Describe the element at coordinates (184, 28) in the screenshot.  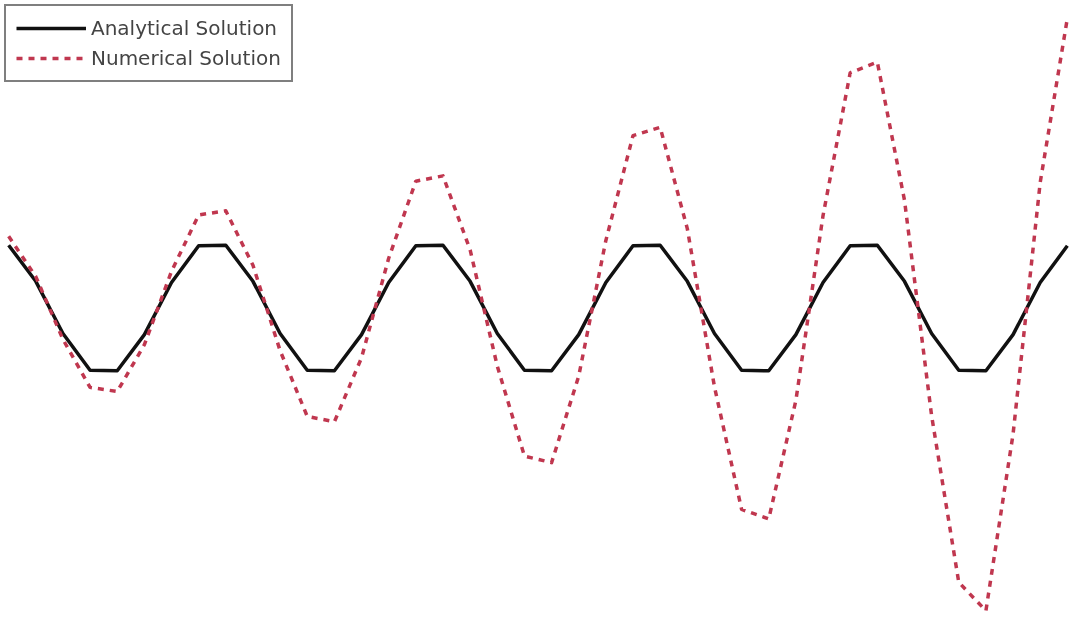
I see `legend-label: Analytical Solution` at that location.